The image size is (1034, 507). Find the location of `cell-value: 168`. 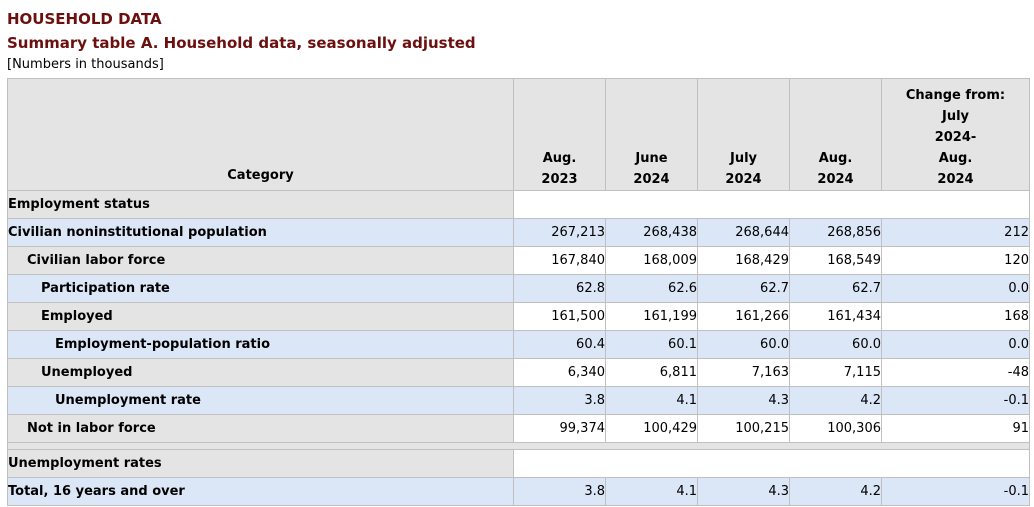

cell-value: 168 is located at coordinates (955, 316).